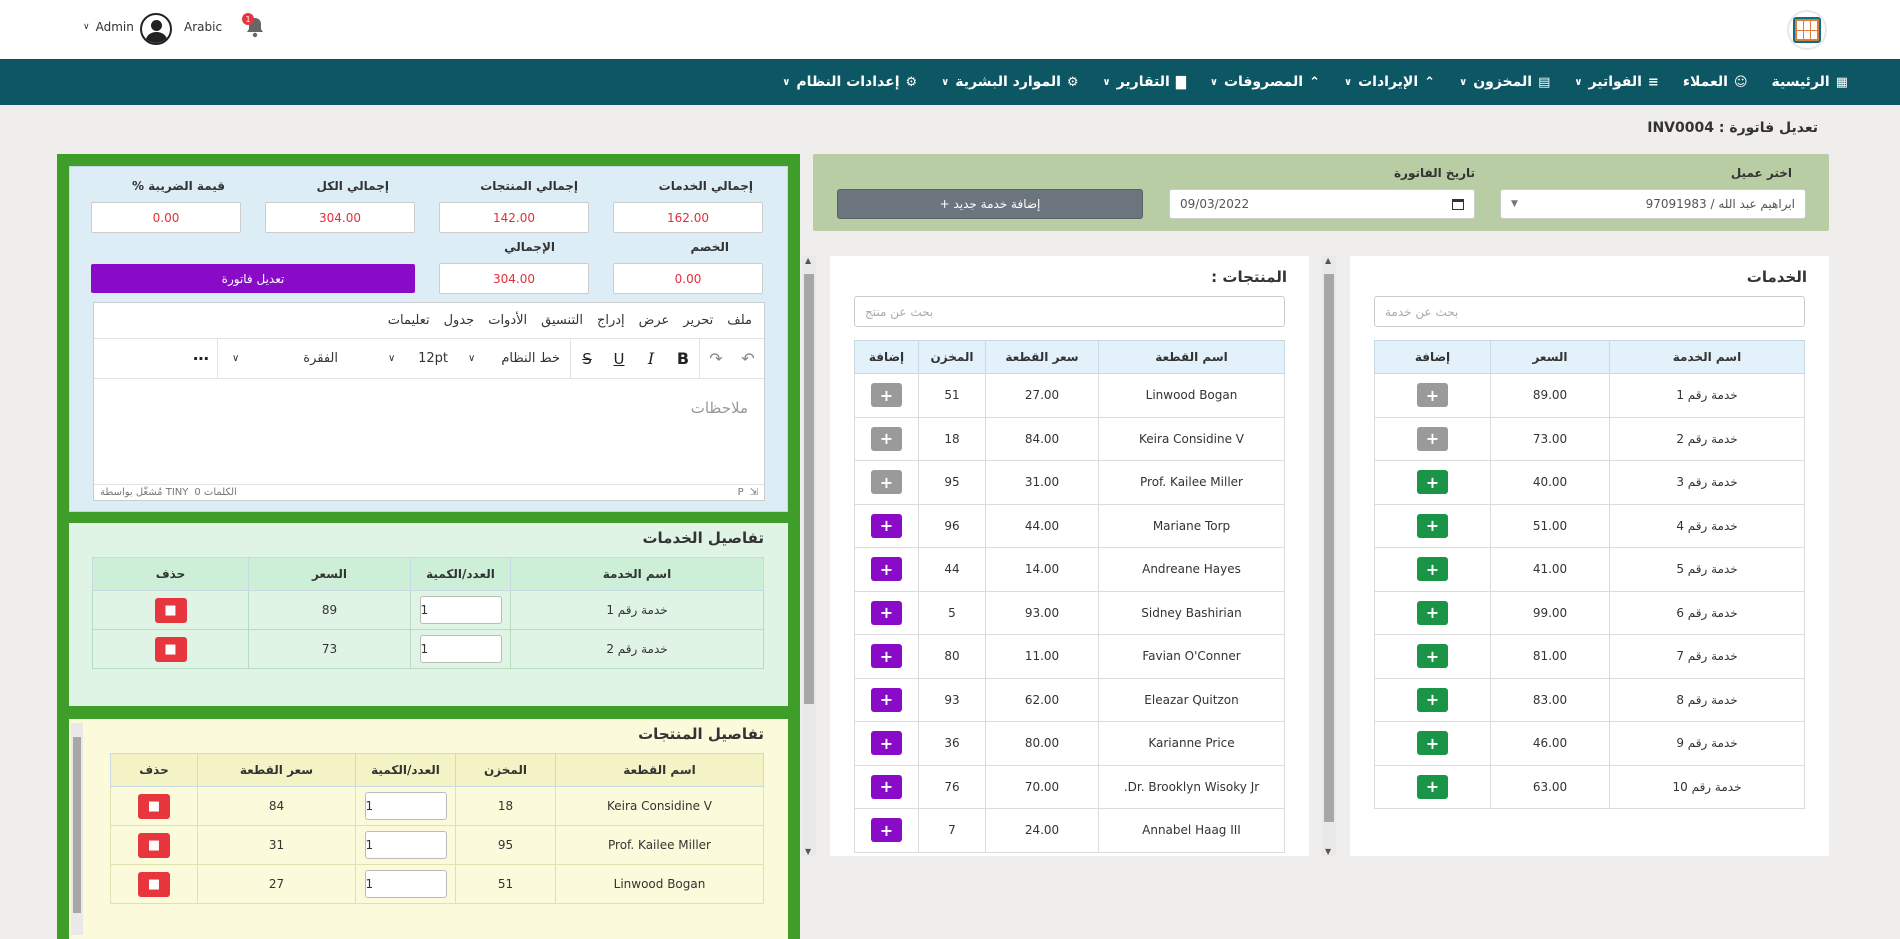 This screenshot has height=939, width=1900. What do you see at coordinates (1069, 311) in the screenshot?
I see `products-search-input: بحث عن منتج` at bounding box center [1069, 311].